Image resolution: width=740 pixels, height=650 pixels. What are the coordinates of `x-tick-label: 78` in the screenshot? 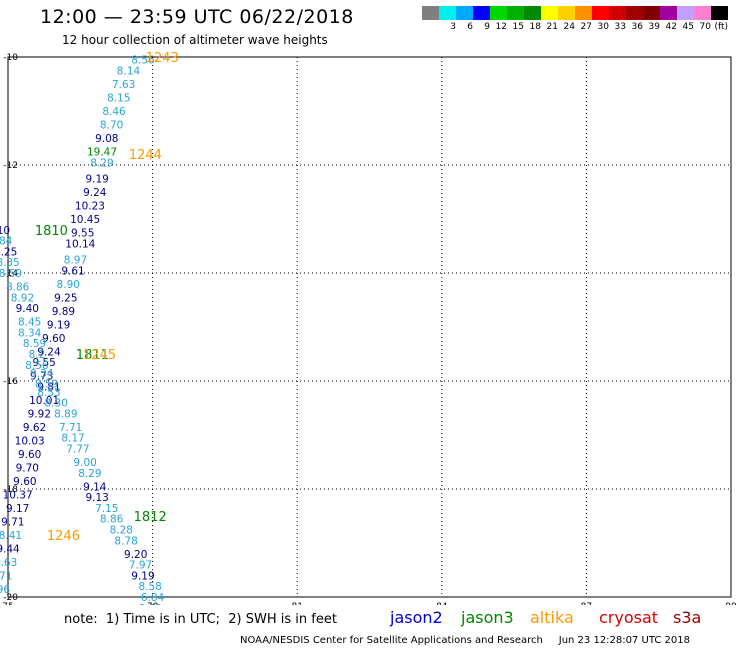 It's located at (153, 603).